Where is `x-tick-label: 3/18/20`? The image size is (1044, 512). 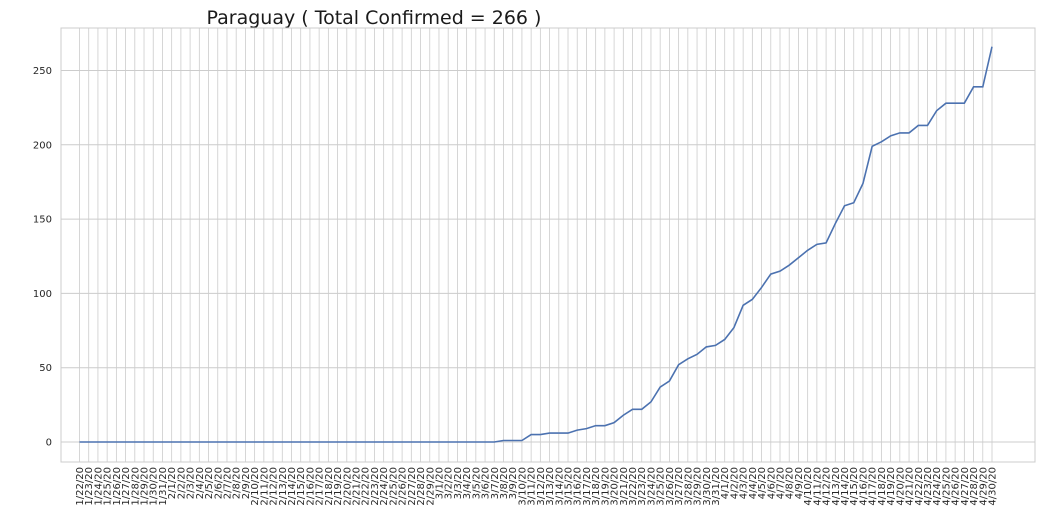 x-tick-label: 3/18/20 is located at coordinates (596, 486).